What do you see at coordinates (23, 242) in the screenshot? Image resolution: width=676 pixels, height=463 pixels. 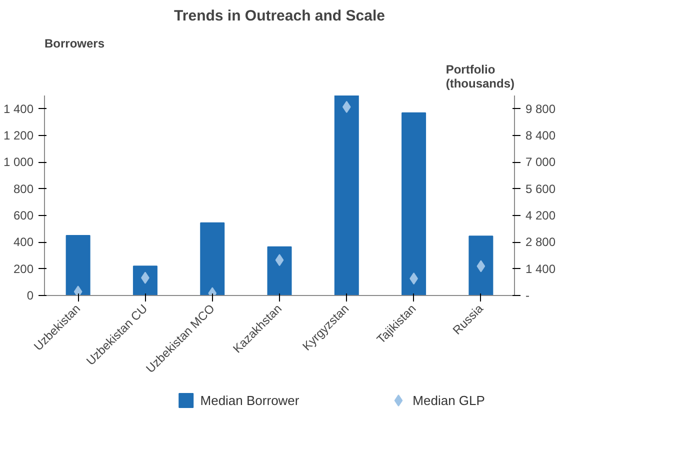 I see `y-tick-label: 400` at bounding box center [23, 242].